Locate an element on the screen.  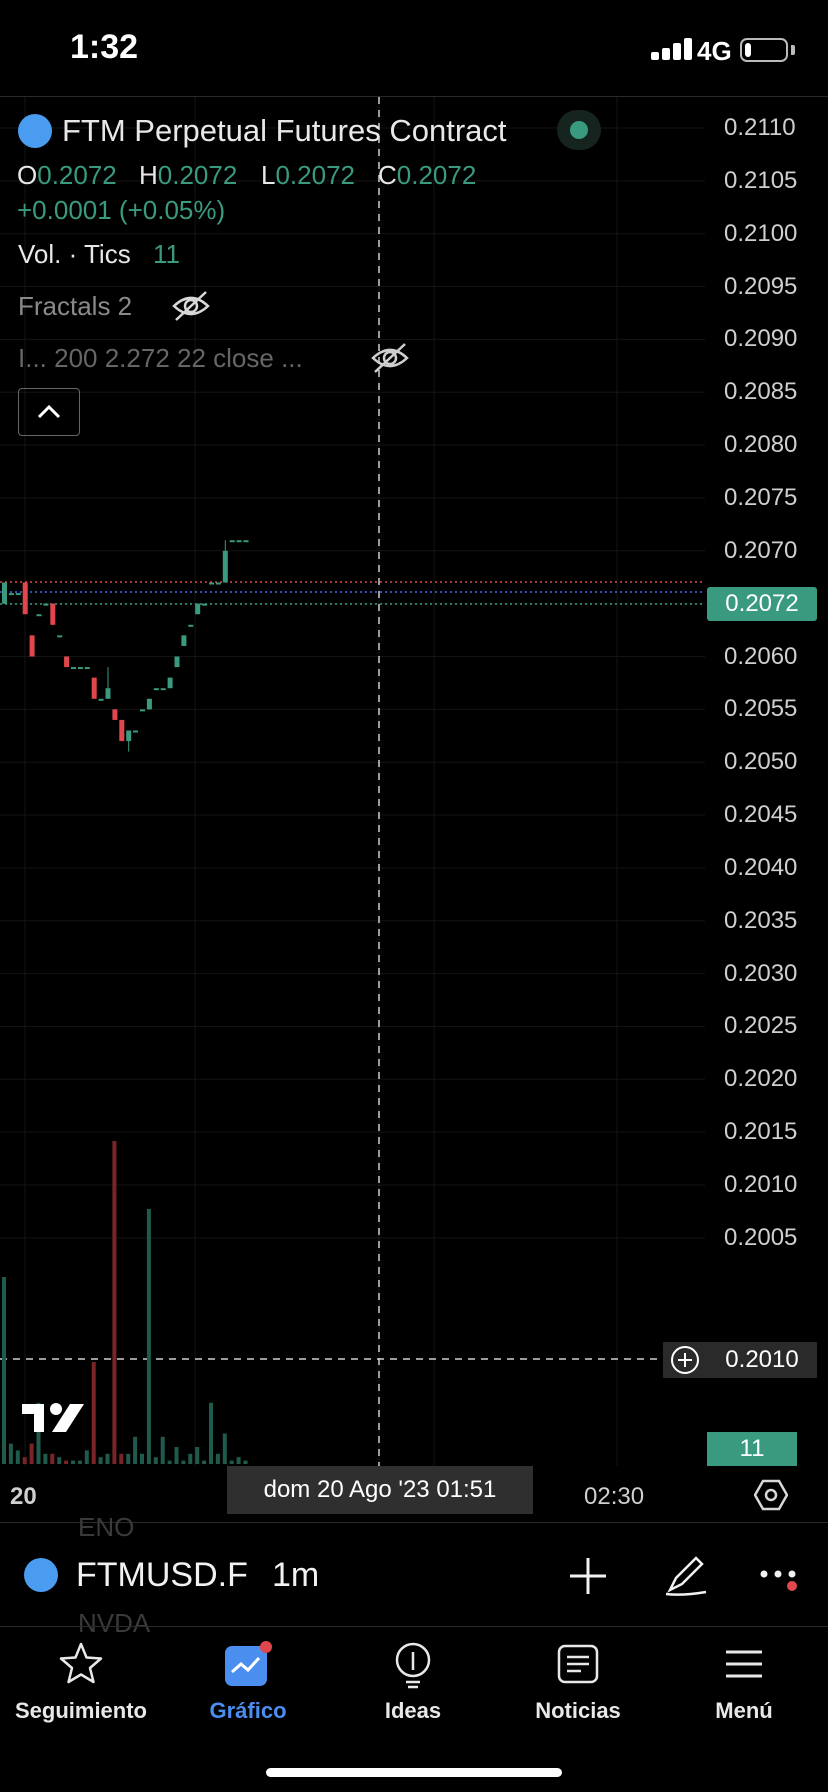
price-axis-label: 0.2035 is located at coordinates (761, 920).